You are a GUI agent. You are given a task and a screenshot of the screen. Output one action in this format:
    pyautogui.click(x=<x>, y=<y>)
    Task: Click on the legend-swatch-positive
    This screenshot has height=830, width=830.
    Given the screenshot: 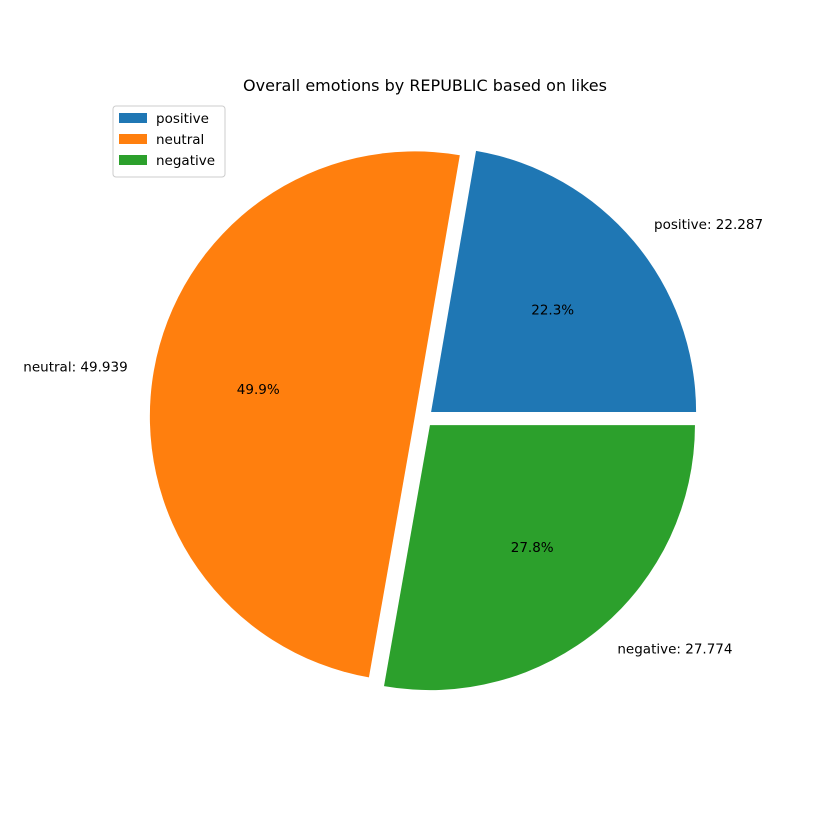 What is the action you would take?
    pyautogui.click(x=133, y=118)
    